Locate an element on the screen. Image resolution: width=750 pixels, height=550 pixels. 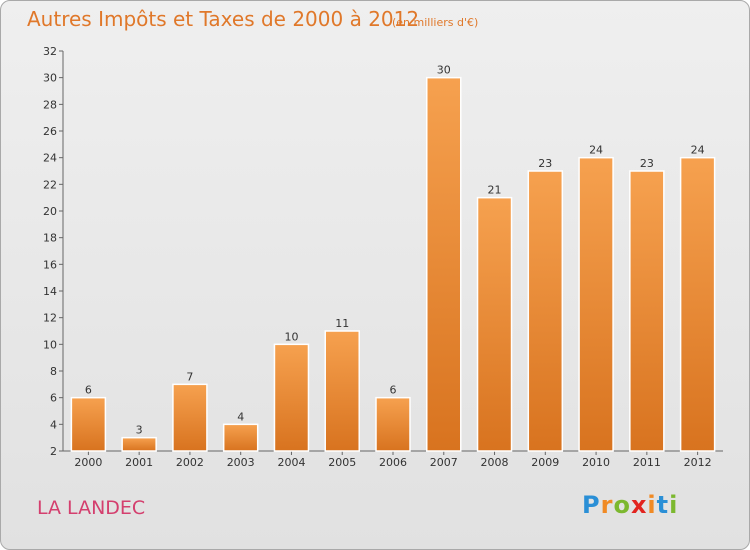
x-tick-label: 2003 is located at coordinates (241, 462).